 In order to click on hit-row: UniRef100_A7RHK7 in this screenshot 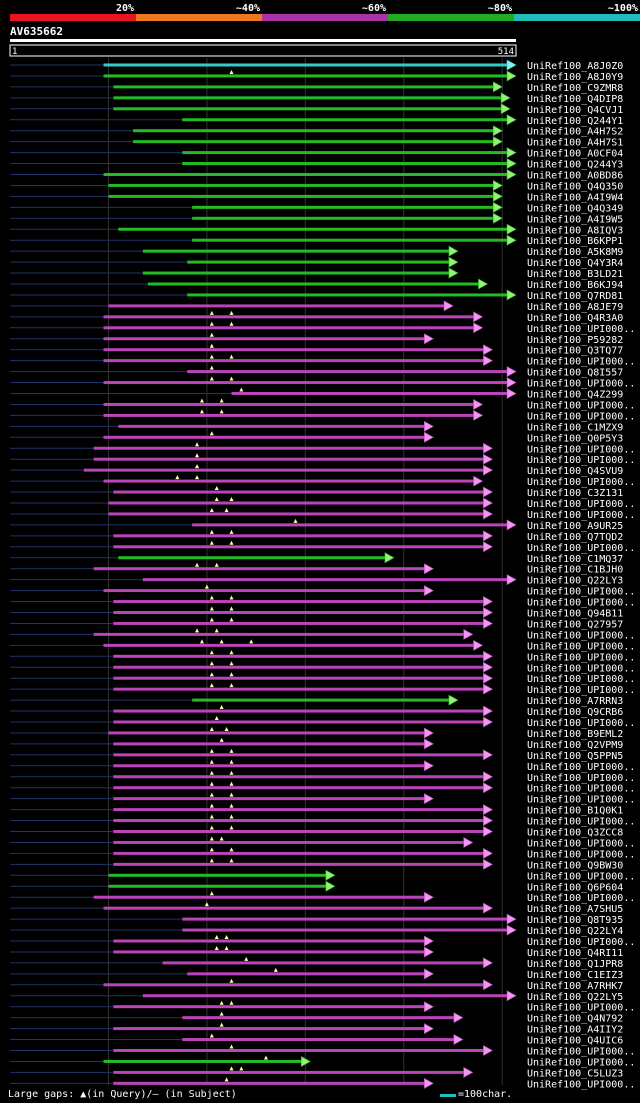, I will do `click(316, 985)`.